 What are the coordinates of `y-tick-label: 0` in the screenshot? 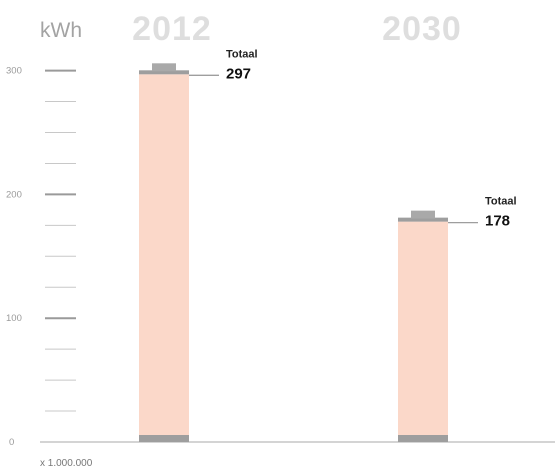 It's located at (11, 442).